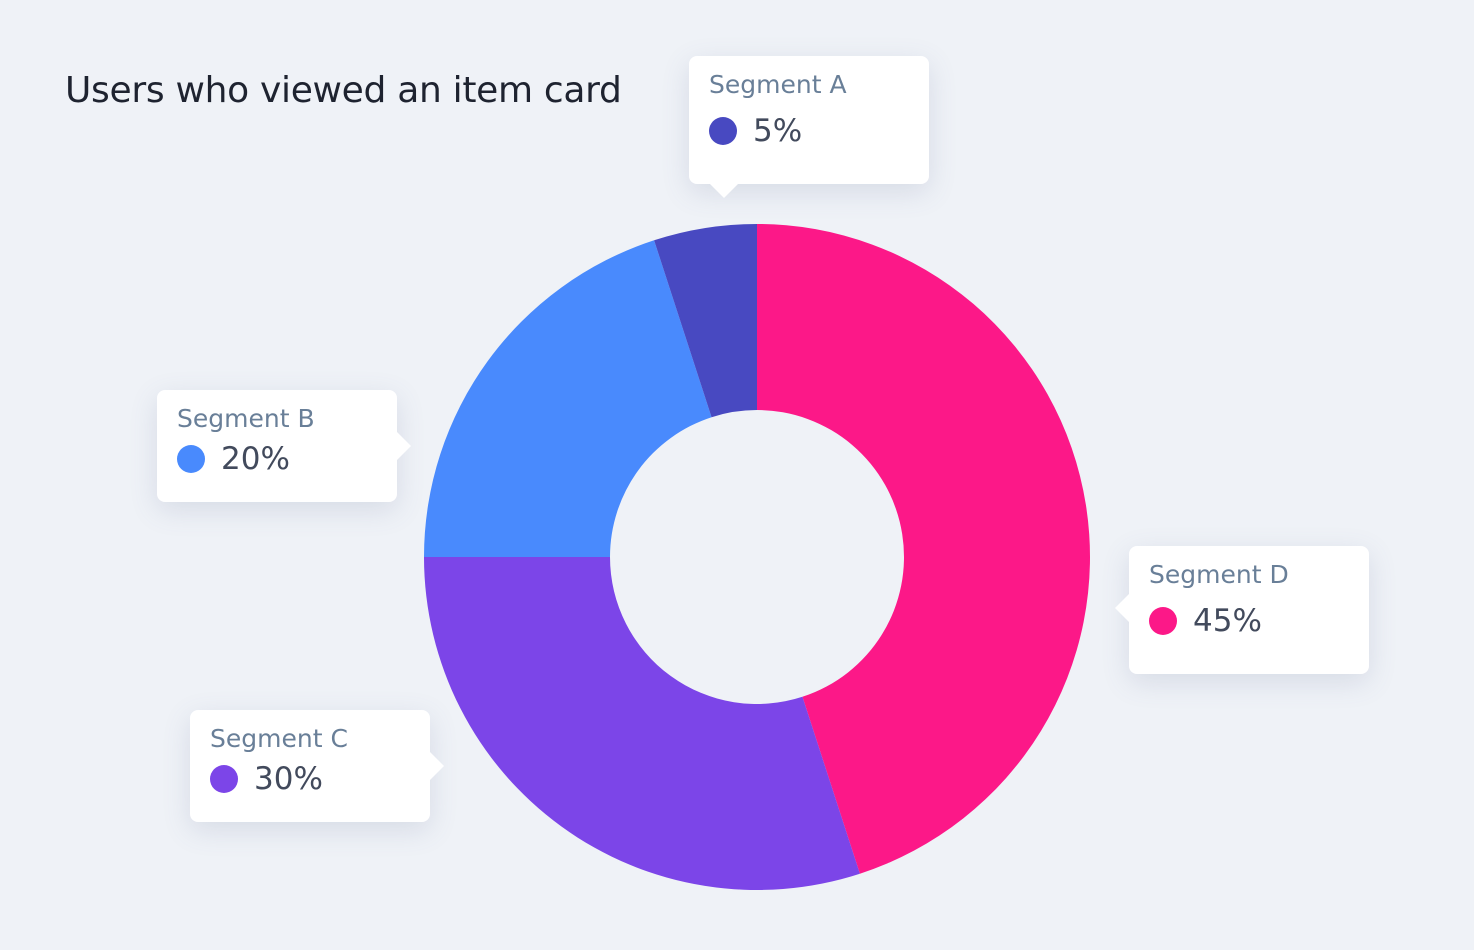 The width and height of the screenshot is (1474, 950). I want to click on tooltip-label: Segment A, so click(778, 84).